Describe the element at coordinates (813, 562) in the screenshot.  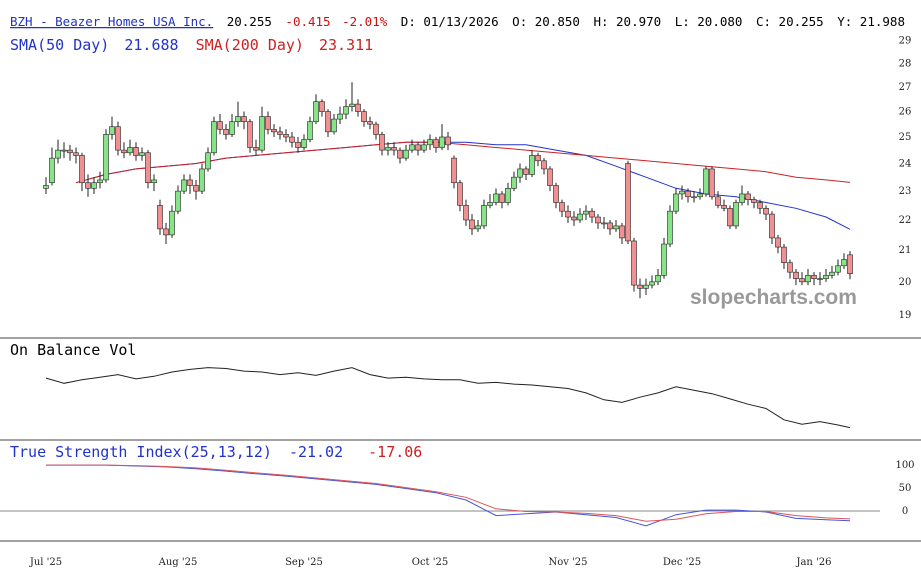
I see `x-tick-label: Jan '26` at that location.